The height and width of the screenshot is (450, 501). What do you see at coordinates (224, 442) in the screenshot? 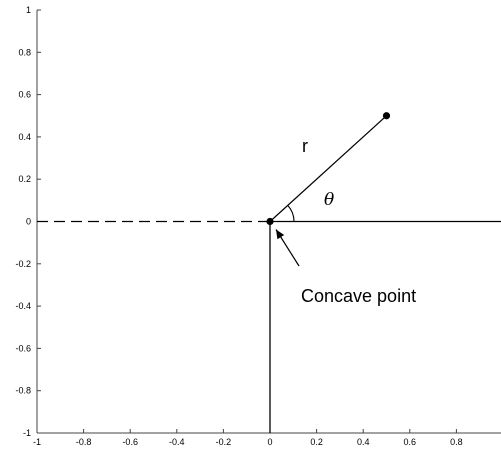
I see `x-tick-label: -0.2` at bounding box center [224, 442].